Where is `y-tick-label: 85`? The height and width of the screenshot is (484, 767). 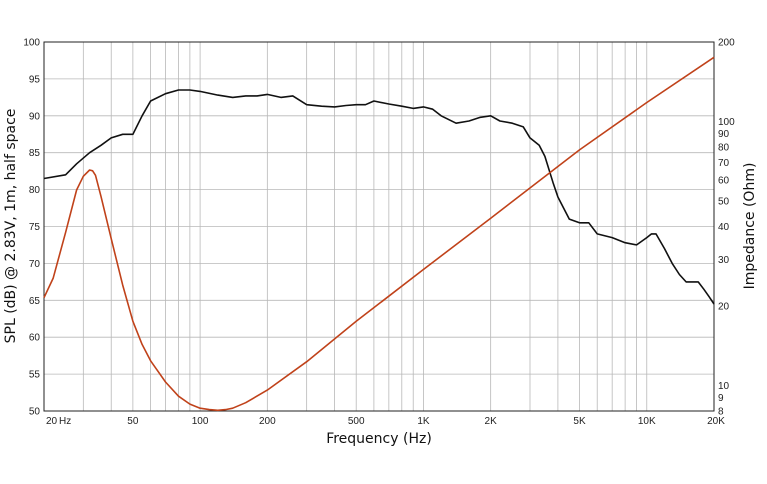
y-tick-label: 85 is located at coordinates (35, 153).